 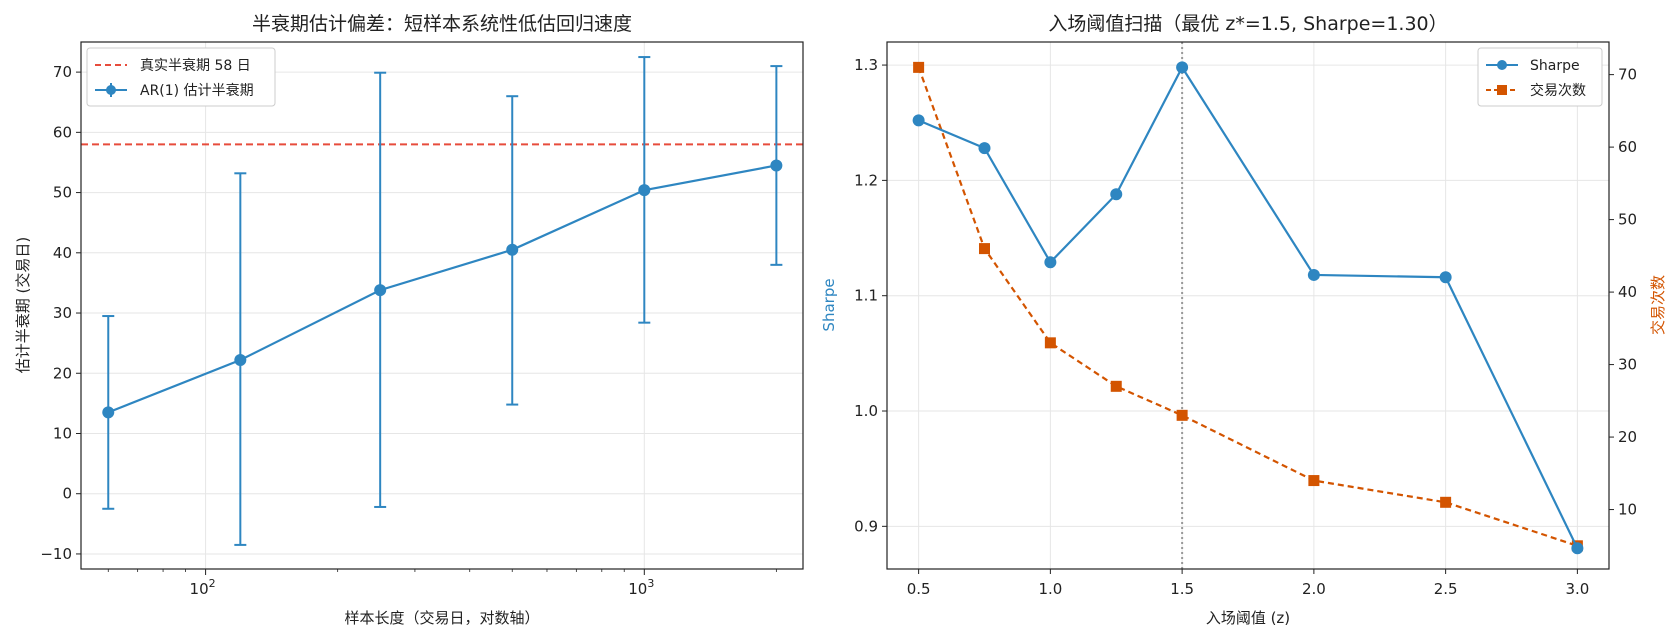 I want to click on legend-estimate-label: AR(1) 估计半衰期, so click(x=197, y=90).